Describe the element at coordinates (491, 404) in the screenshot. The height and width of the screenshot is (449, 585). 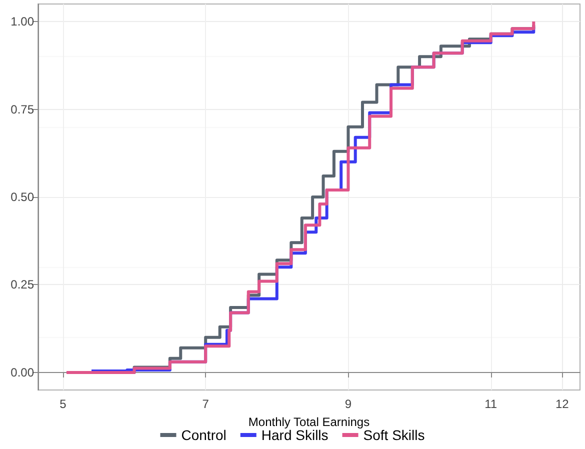
I see `x-tick-label: 11` at that location.